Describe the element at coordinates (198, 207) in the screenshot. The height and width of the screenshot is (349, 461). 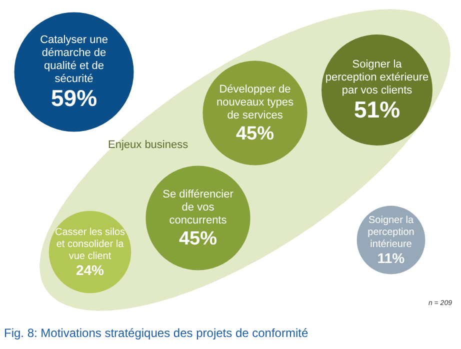
I see `category-label: Se différencier de vos concurrents` at that location.